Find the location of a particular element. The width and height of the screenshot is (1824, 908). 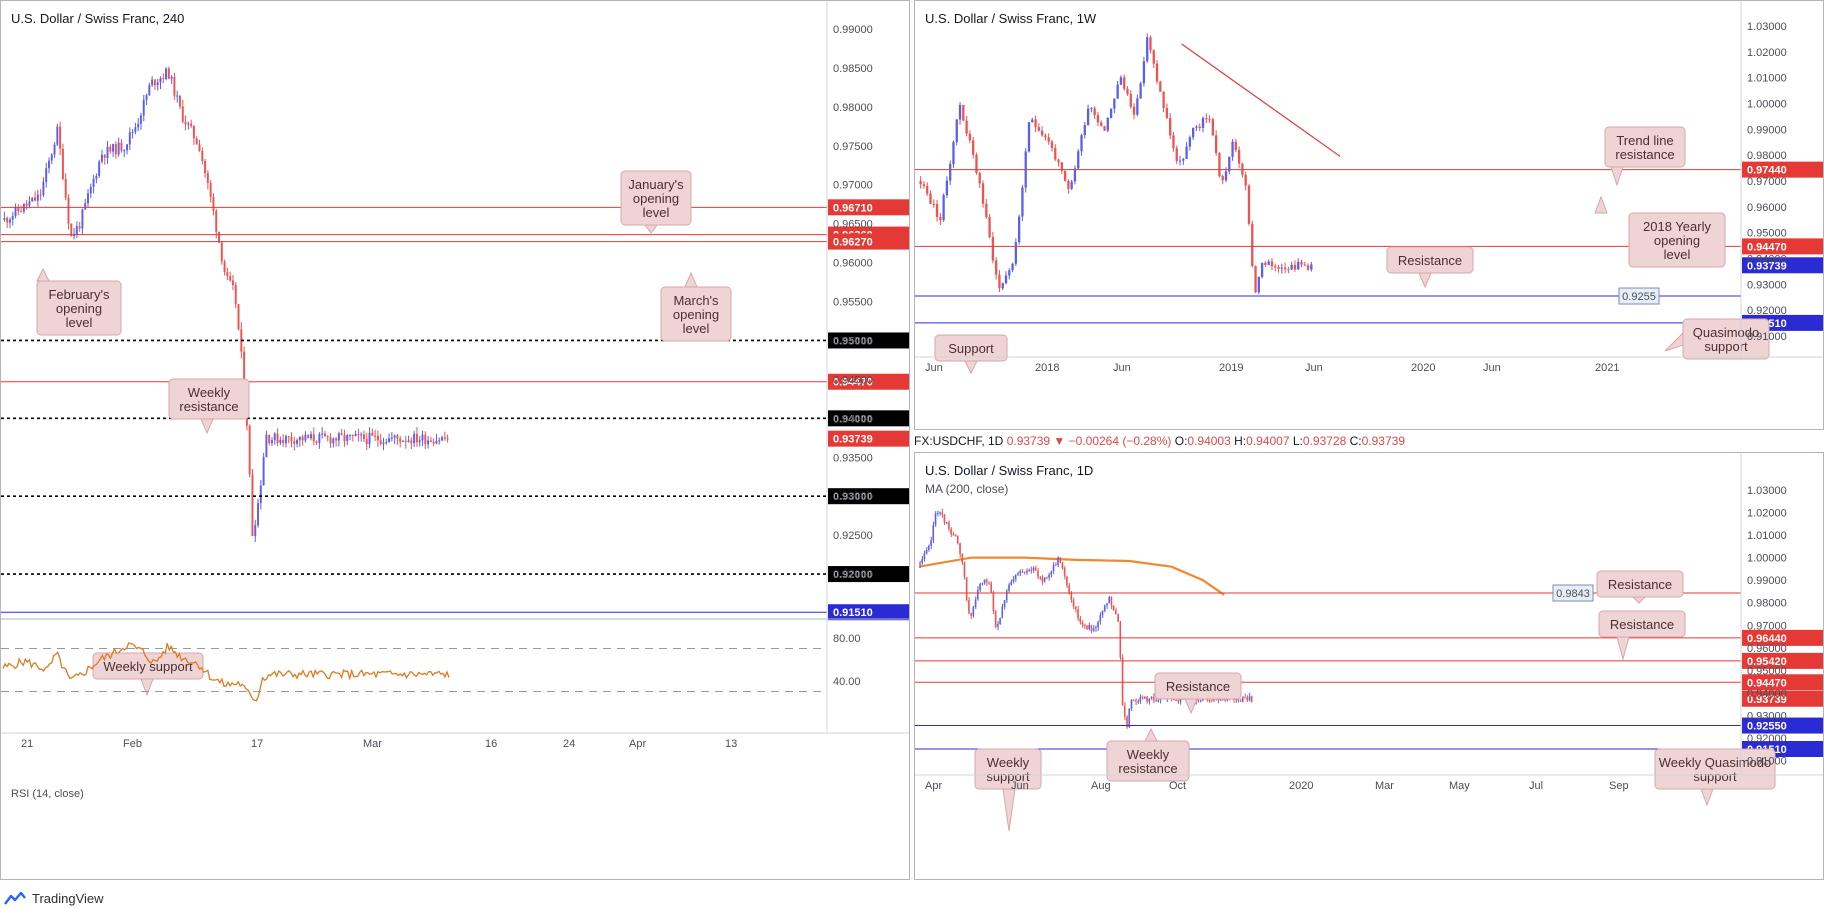

note-resistance-0.9843-pointer is located at coordinates (1639, 600).